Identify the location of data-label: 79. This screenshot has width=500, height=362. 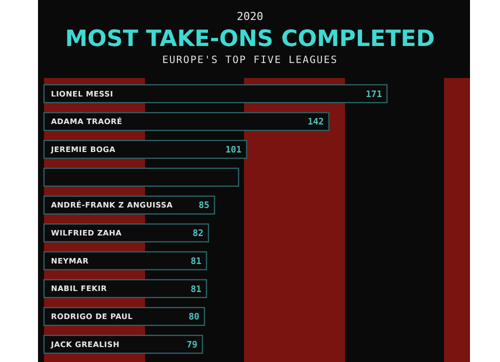
(192, 345).